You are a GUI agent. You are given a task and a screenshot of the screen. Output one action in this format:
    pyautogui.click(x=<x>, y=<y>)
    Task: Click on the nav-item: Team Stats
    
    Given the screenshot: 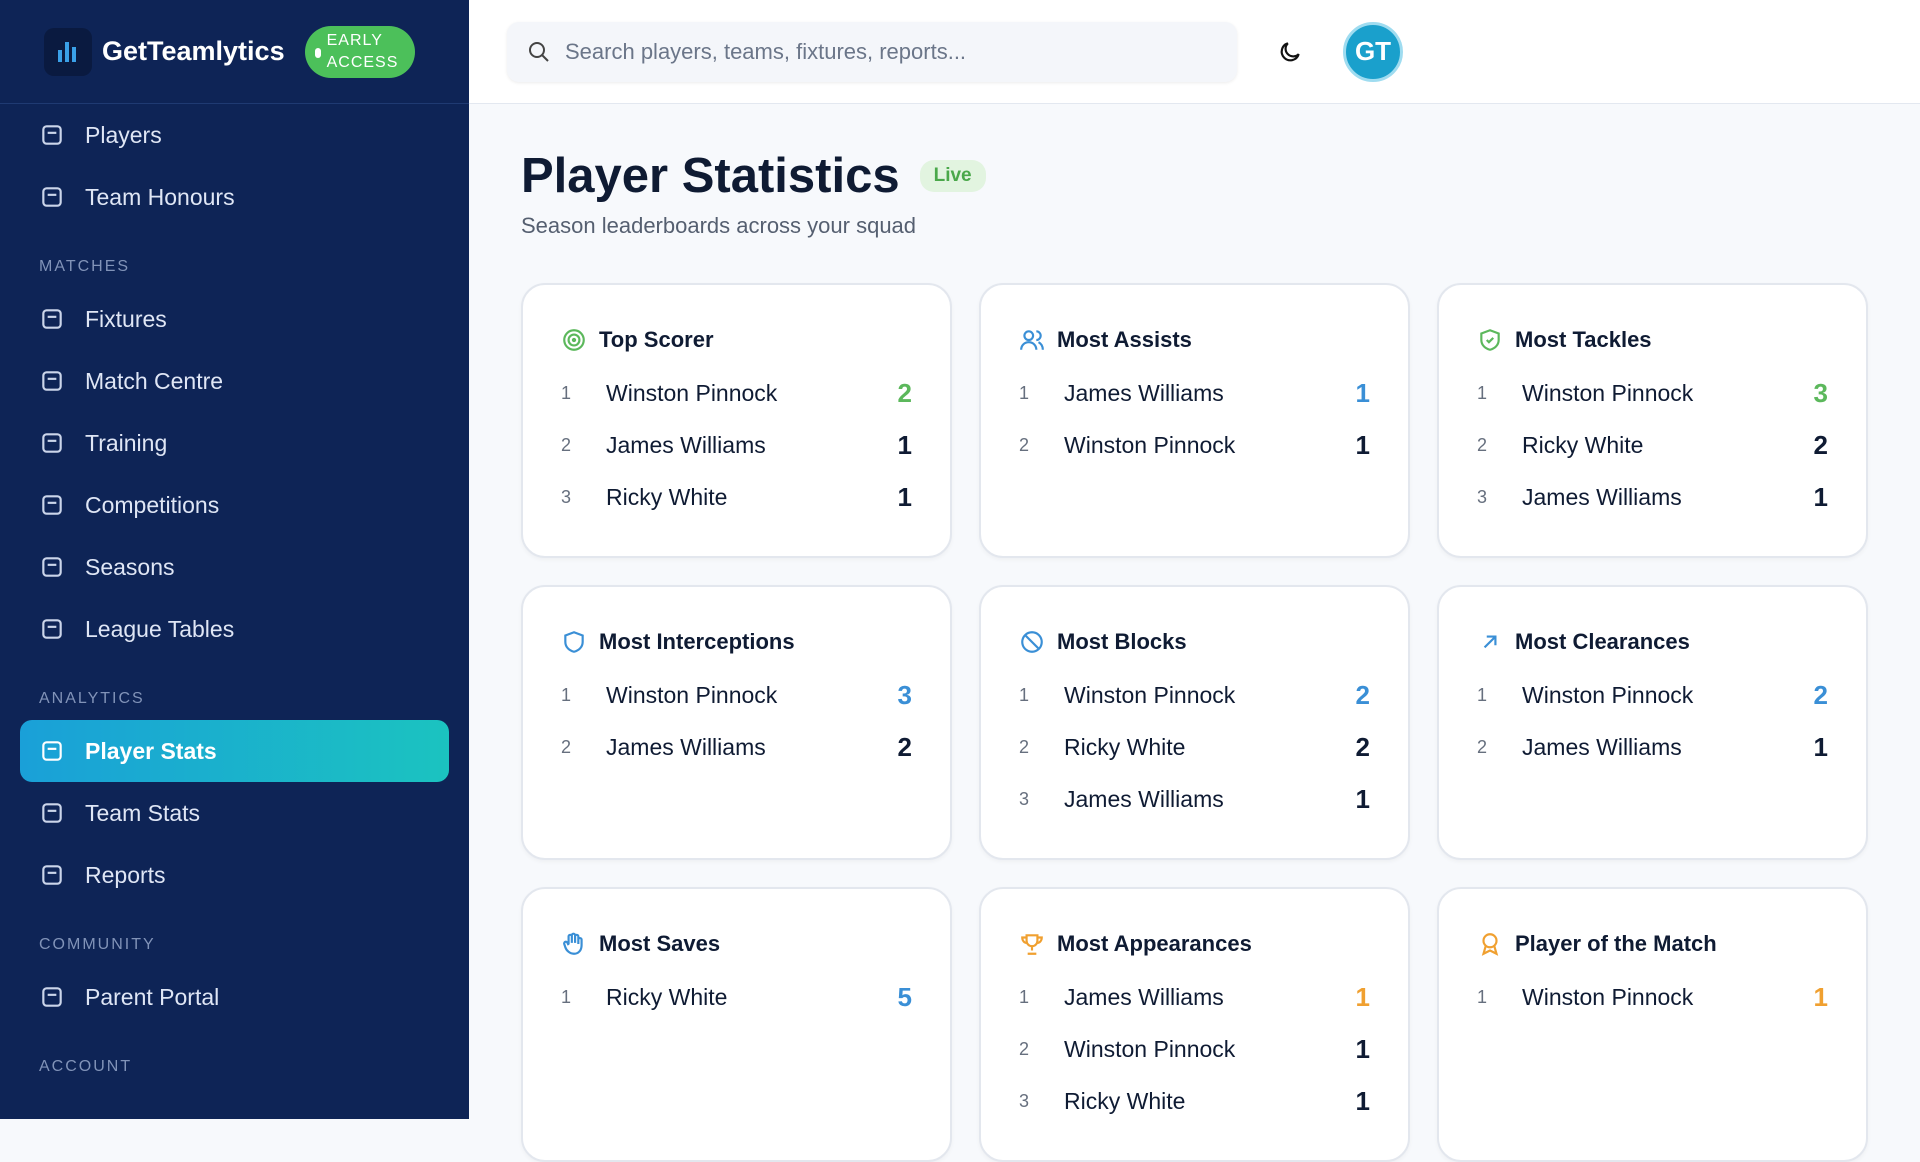 What is the action you would take?
    pyautogui.click(x=234, y=813)
    